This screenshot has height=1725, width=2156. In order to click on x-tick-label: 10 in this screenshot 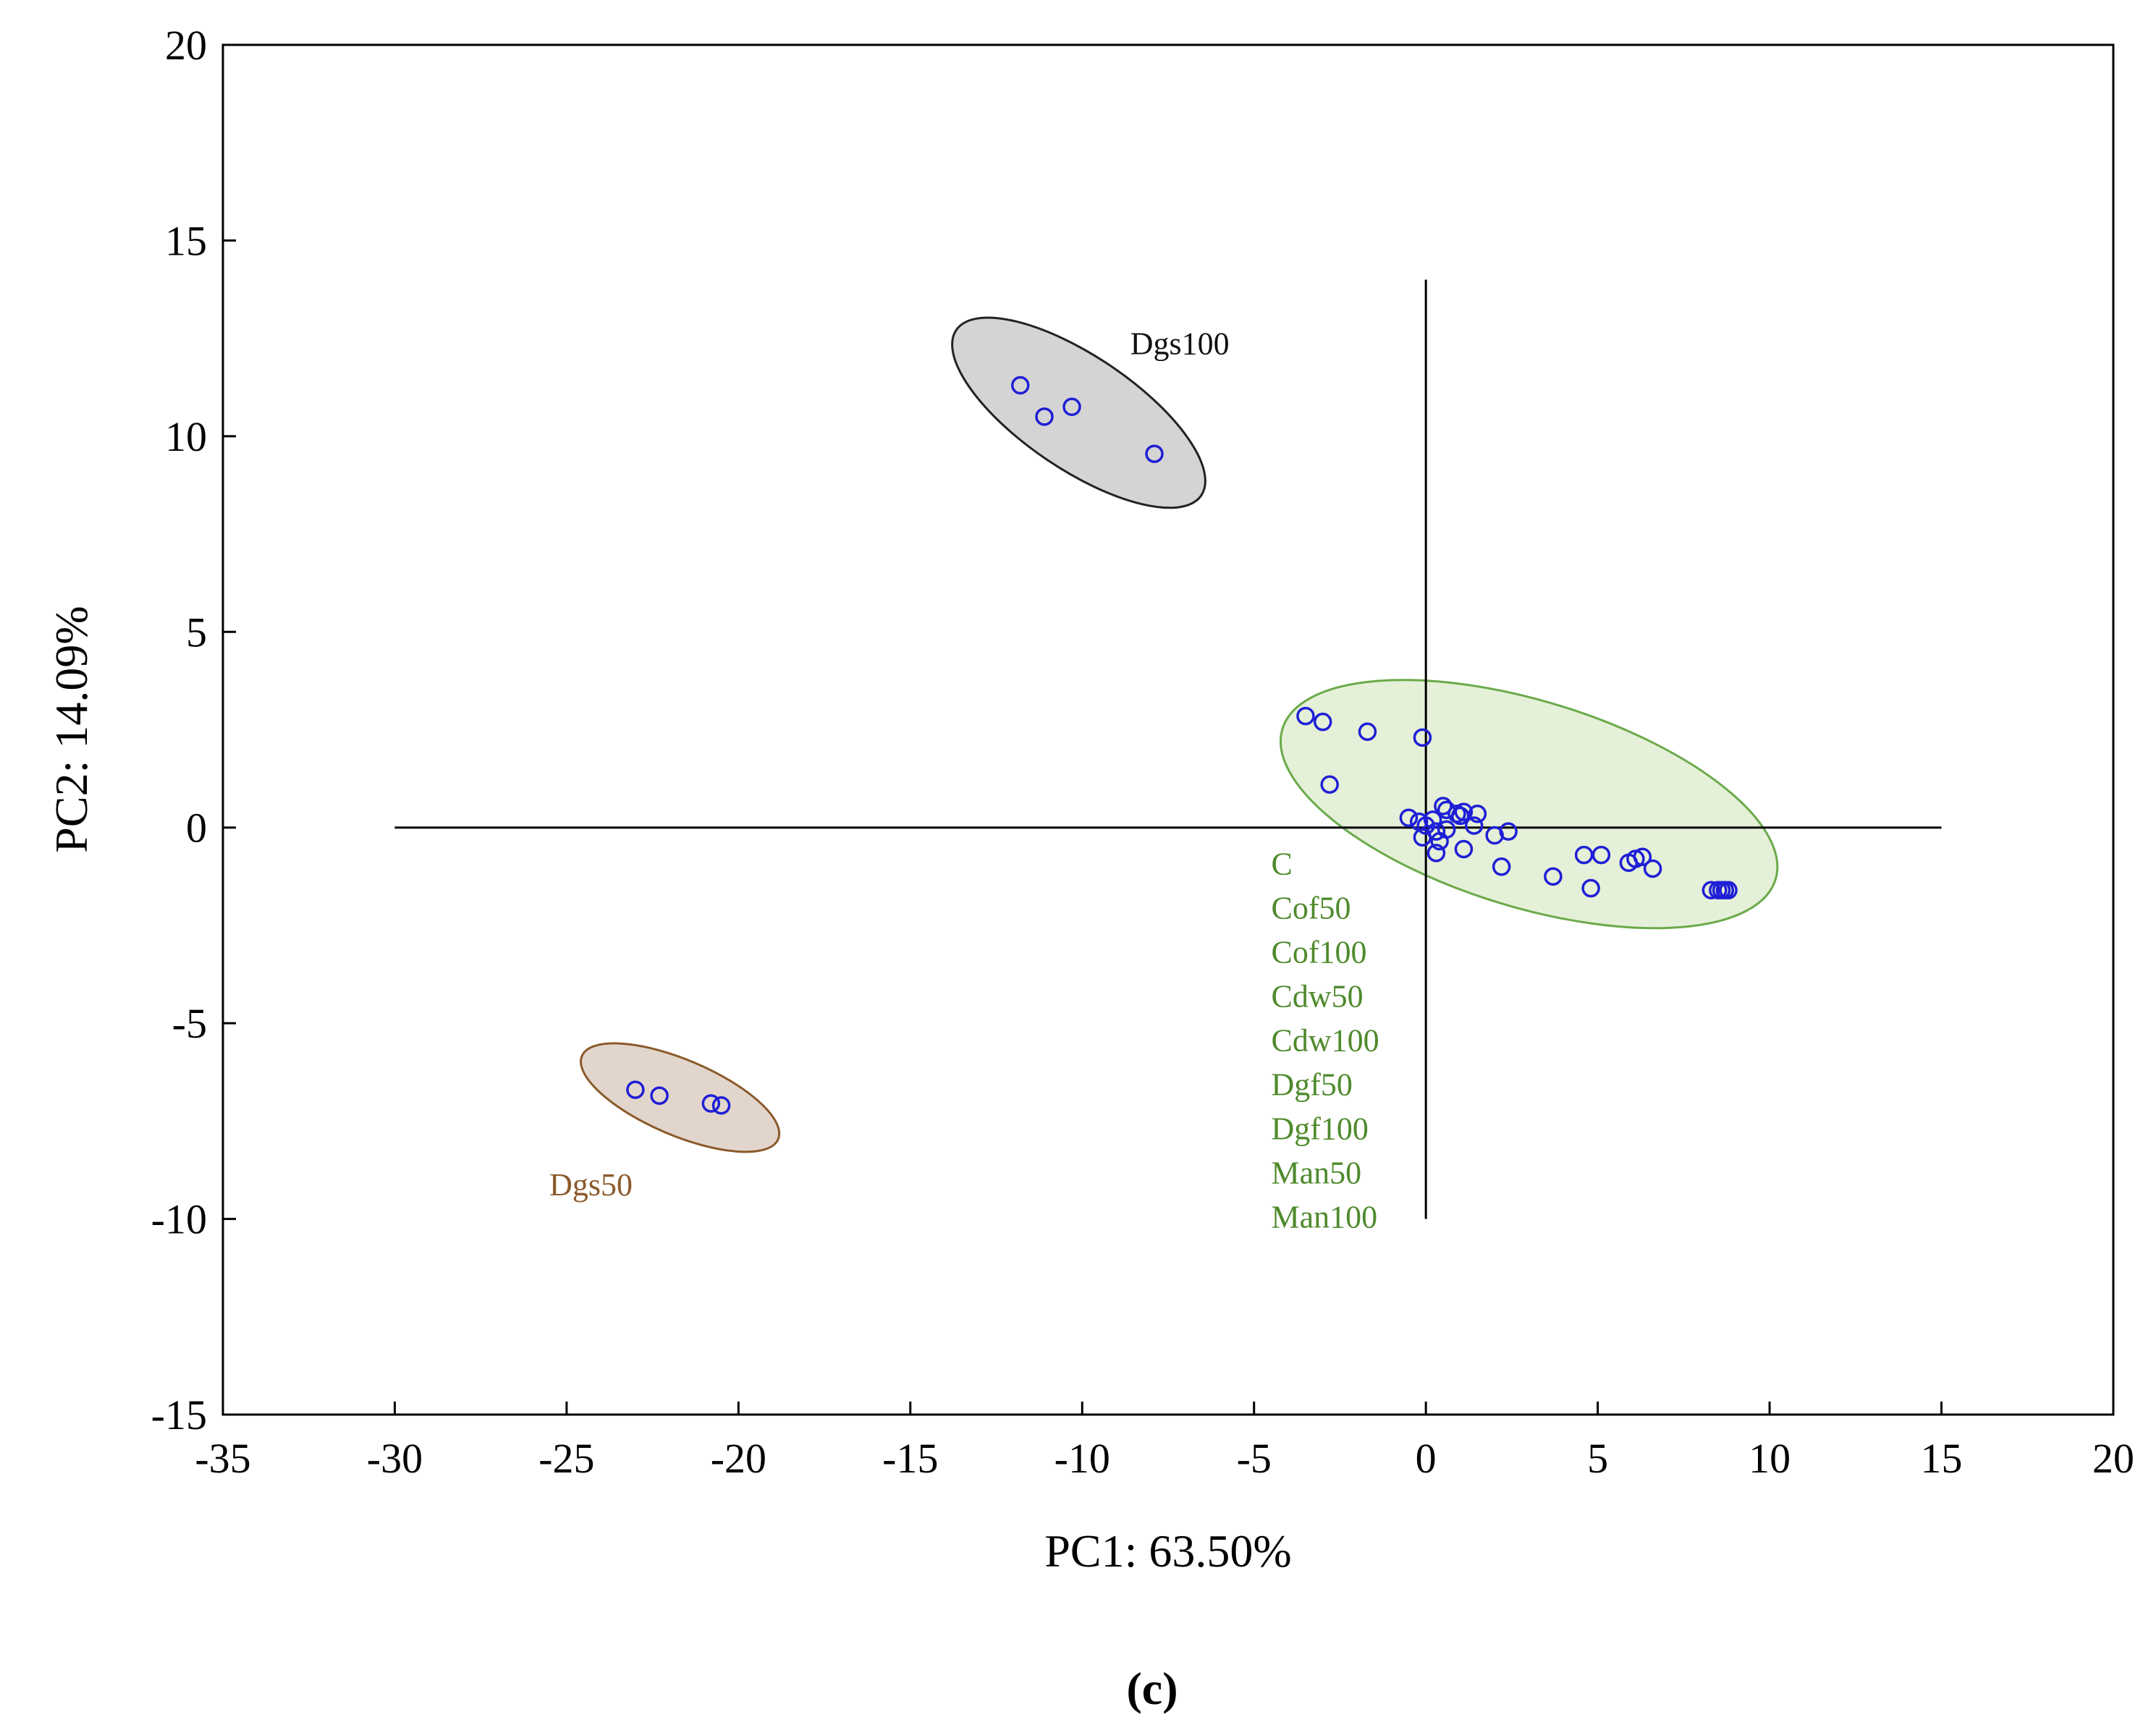, I will do `click(1770, 1458)`.